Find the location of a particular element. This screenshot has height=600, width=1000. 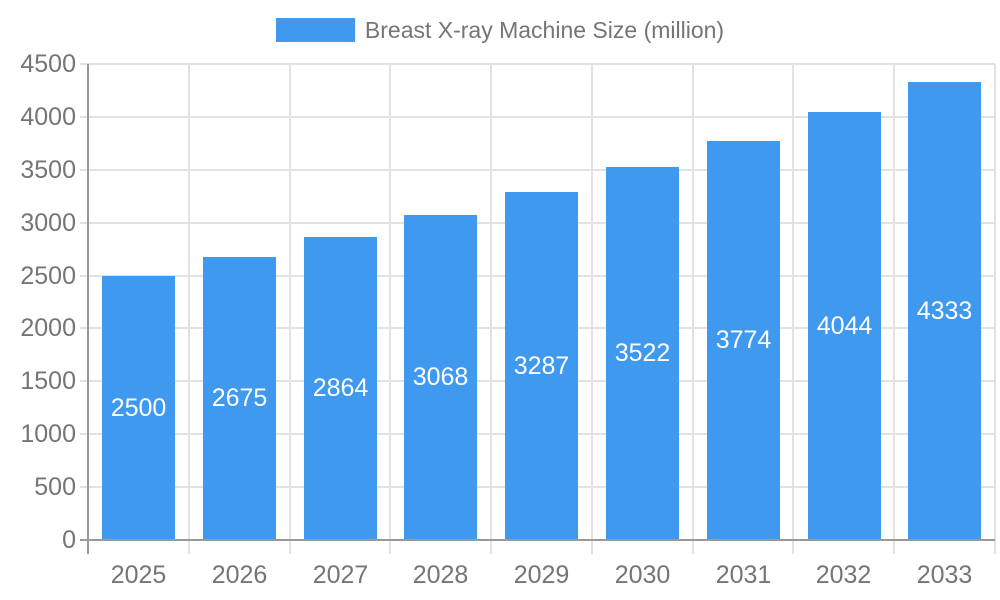

bar-2030: 3522 is located at coordinates (642, 353).